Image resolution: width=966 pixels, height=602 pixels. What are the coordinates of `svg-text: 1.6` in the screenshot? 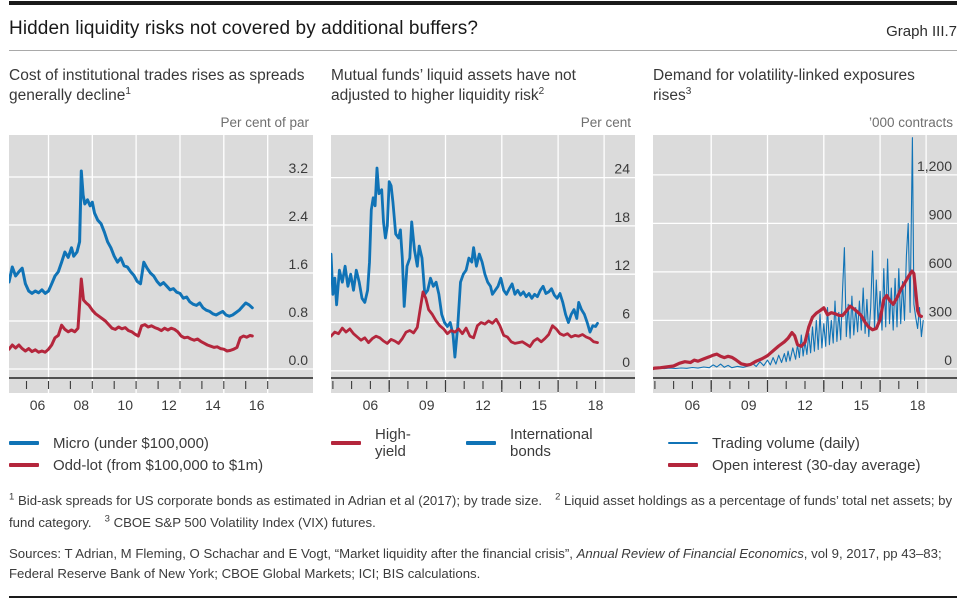 It's located at (299, 264).